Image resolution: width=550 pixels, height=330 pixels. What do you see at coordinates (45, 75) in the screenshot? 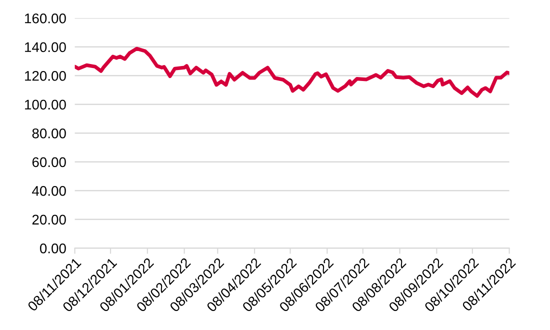
I see `y-tick-label: 120.00` at bounding box center [45, 75].